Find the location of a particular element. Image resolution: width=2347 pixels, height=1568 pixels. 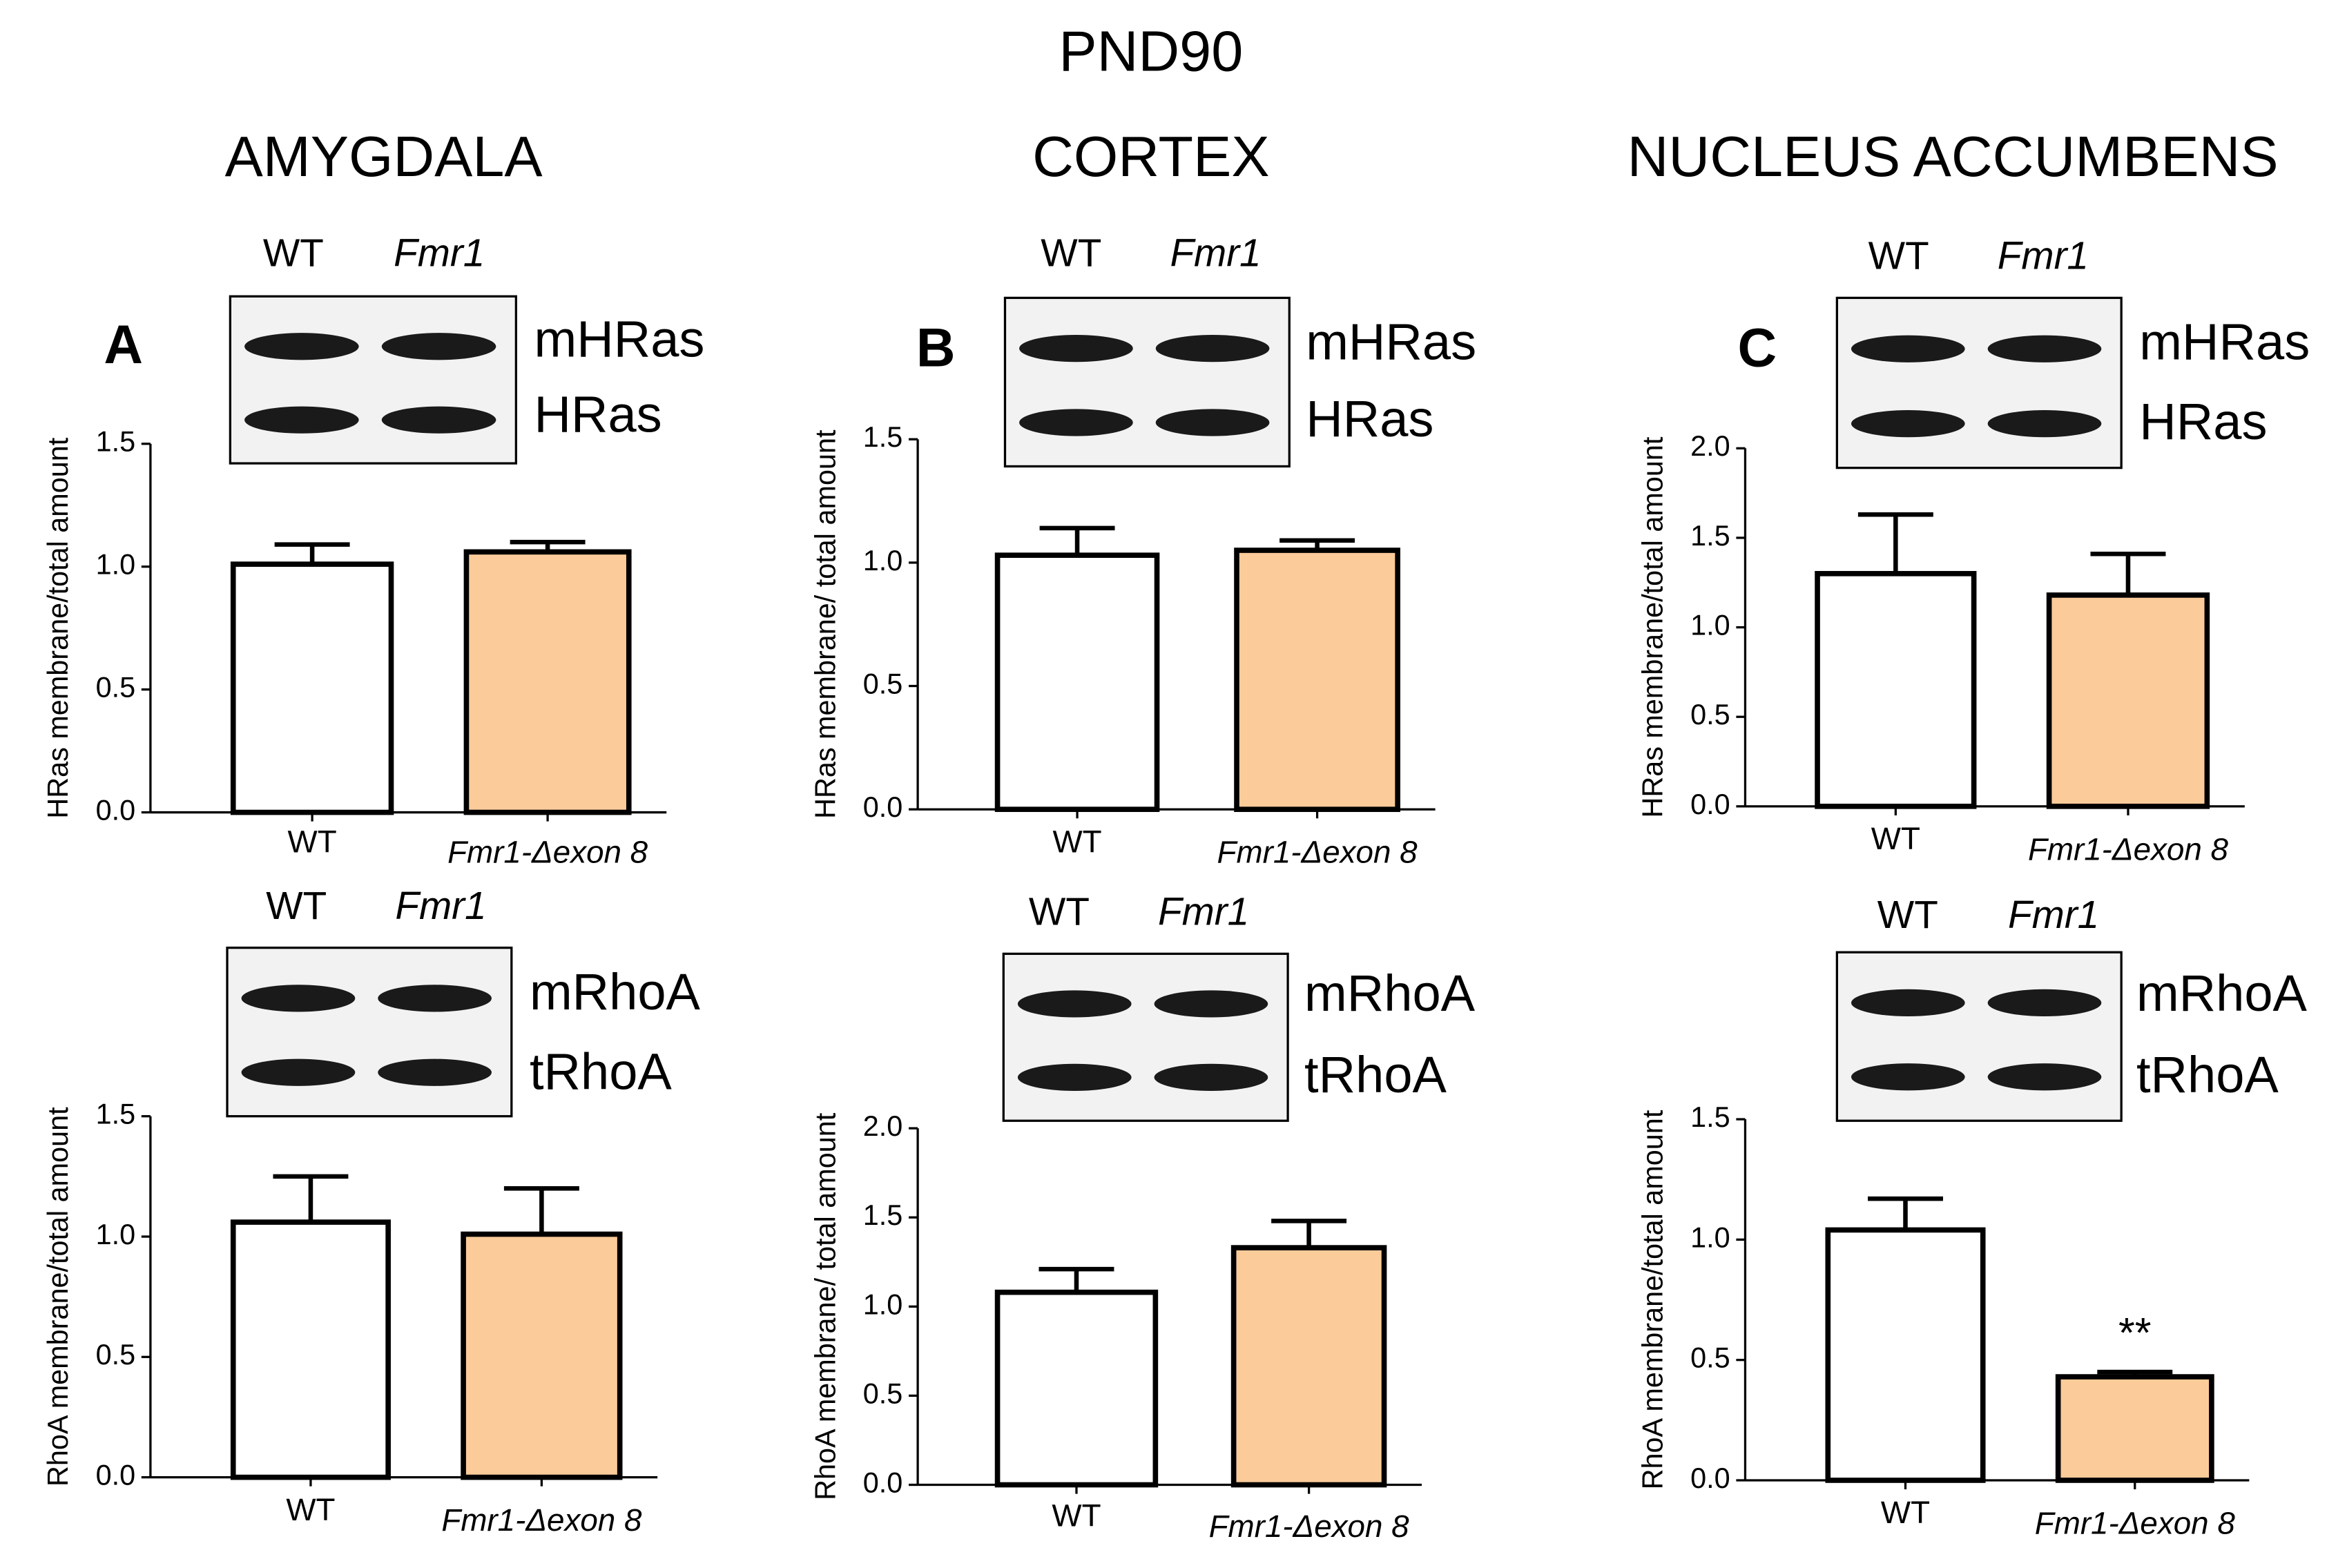

region-title: AMYGDALA is located at coordinates (384, 156).